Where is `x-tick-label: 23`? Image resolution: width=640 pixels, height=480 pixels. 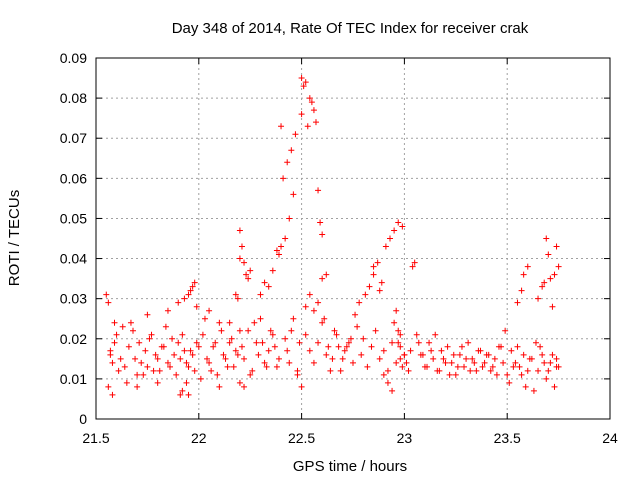
x-tick-label: 23 is located at coordinates (405, 438).